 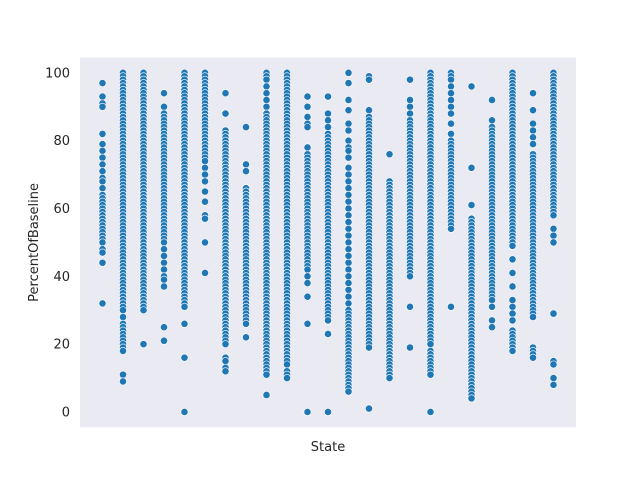 I want to click on y-axis-label: PercentOfBaseline, so click(x=34, y=242).